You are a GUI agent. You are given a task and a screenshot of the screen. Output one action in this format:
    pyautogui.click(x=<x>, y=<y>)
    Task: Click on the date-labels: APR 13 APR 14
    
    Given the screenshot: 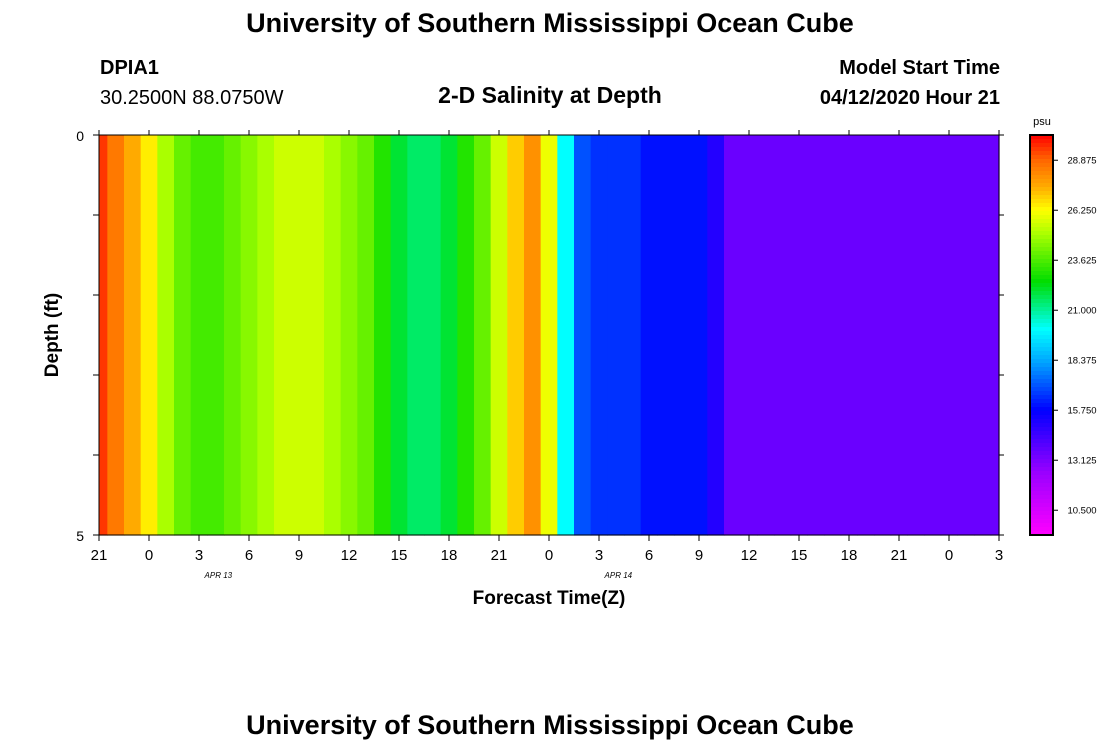 What is the action you would take?
    pyautogui.click(x=418, y=575)
    